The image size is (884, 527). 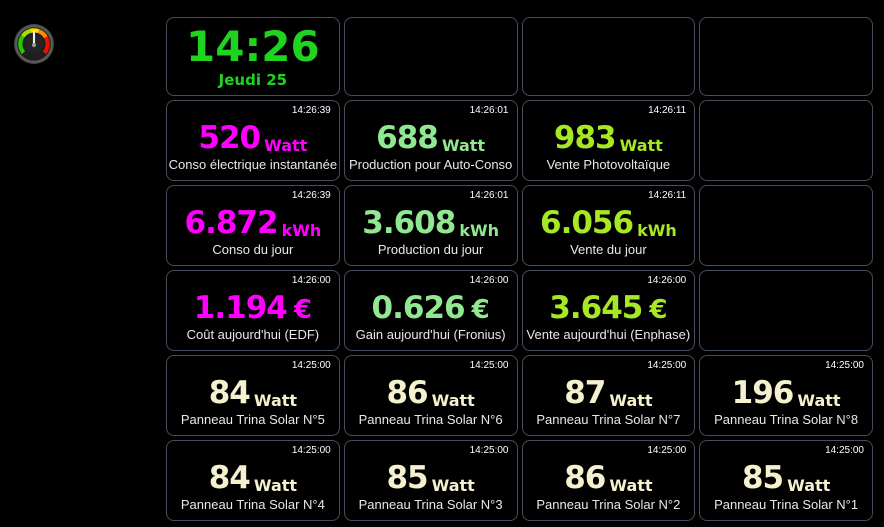 What do you see at coordinates (253, 334) in the screenshot?
I see `sensor-label: Coût aujourd'hui (EDF)` at bounding box center [253, 334].